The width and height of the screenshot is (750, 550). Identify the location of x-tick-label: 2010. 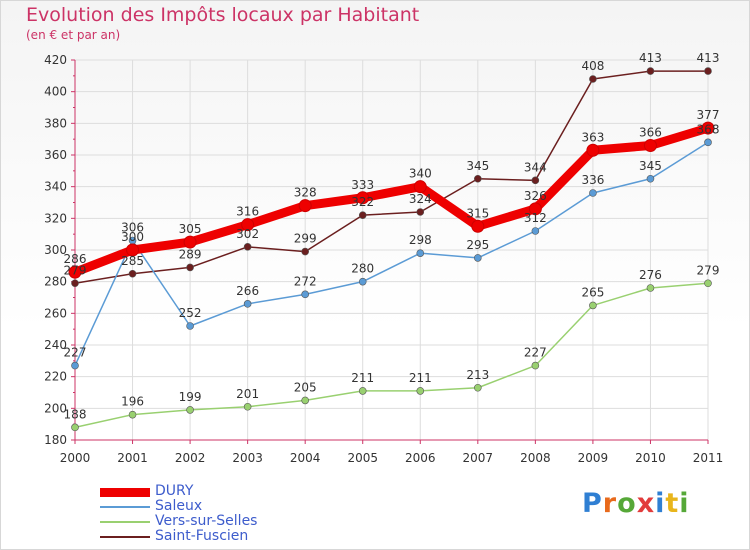
(650, 458).